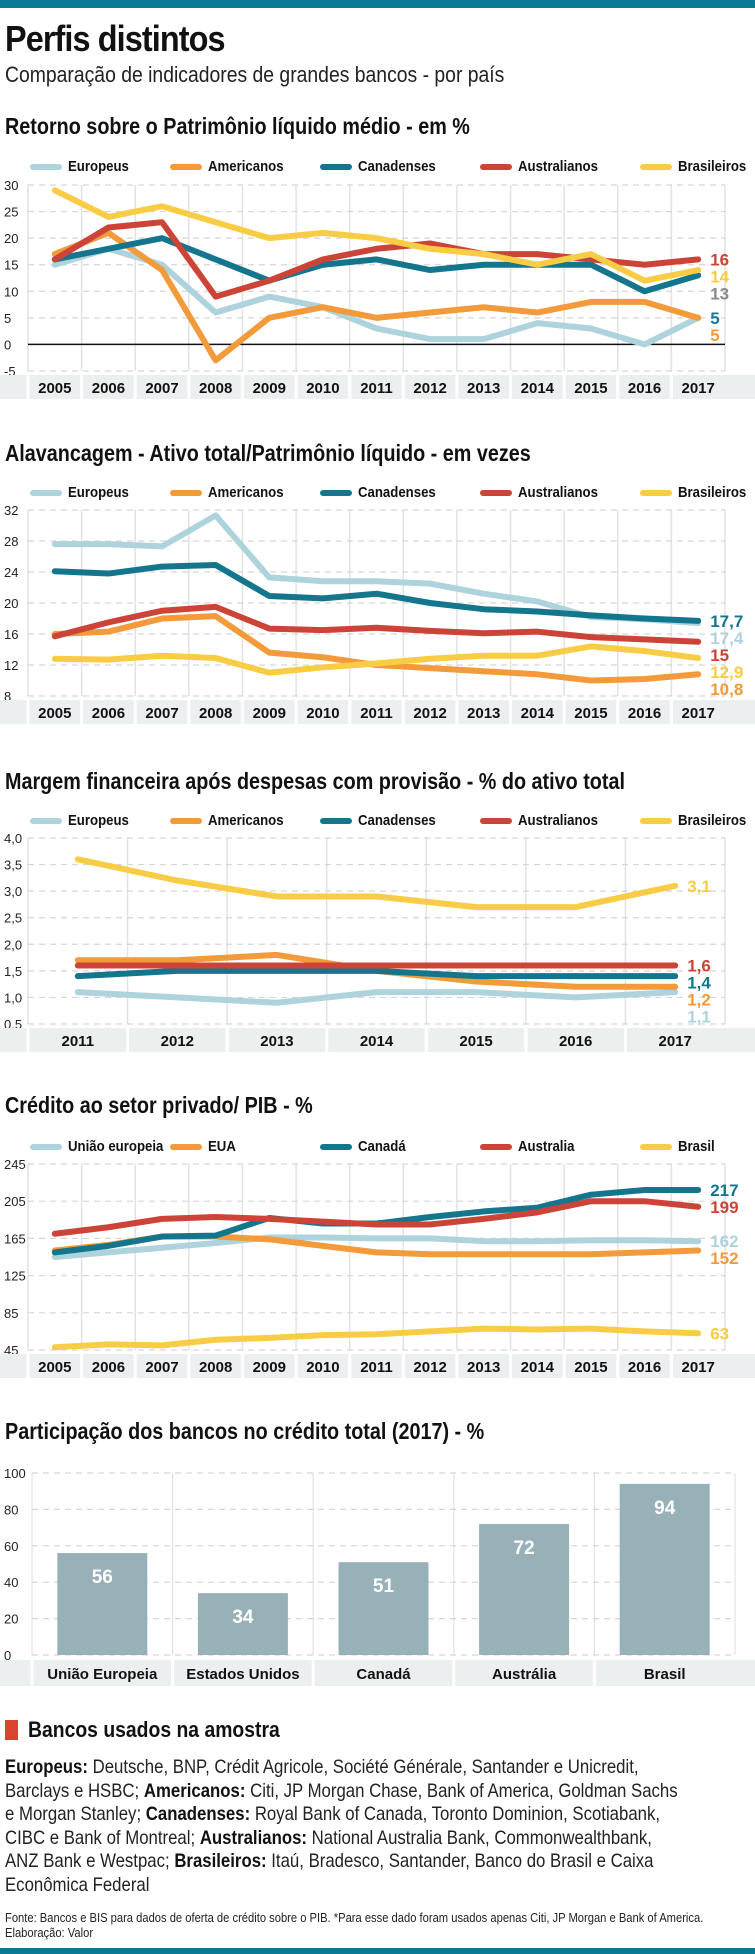 The width and height of the screenshot is (755, 1954). Describe the element at coordinates (11, 572) in the screenshot. I see `y-tick-label: 24` at that location.